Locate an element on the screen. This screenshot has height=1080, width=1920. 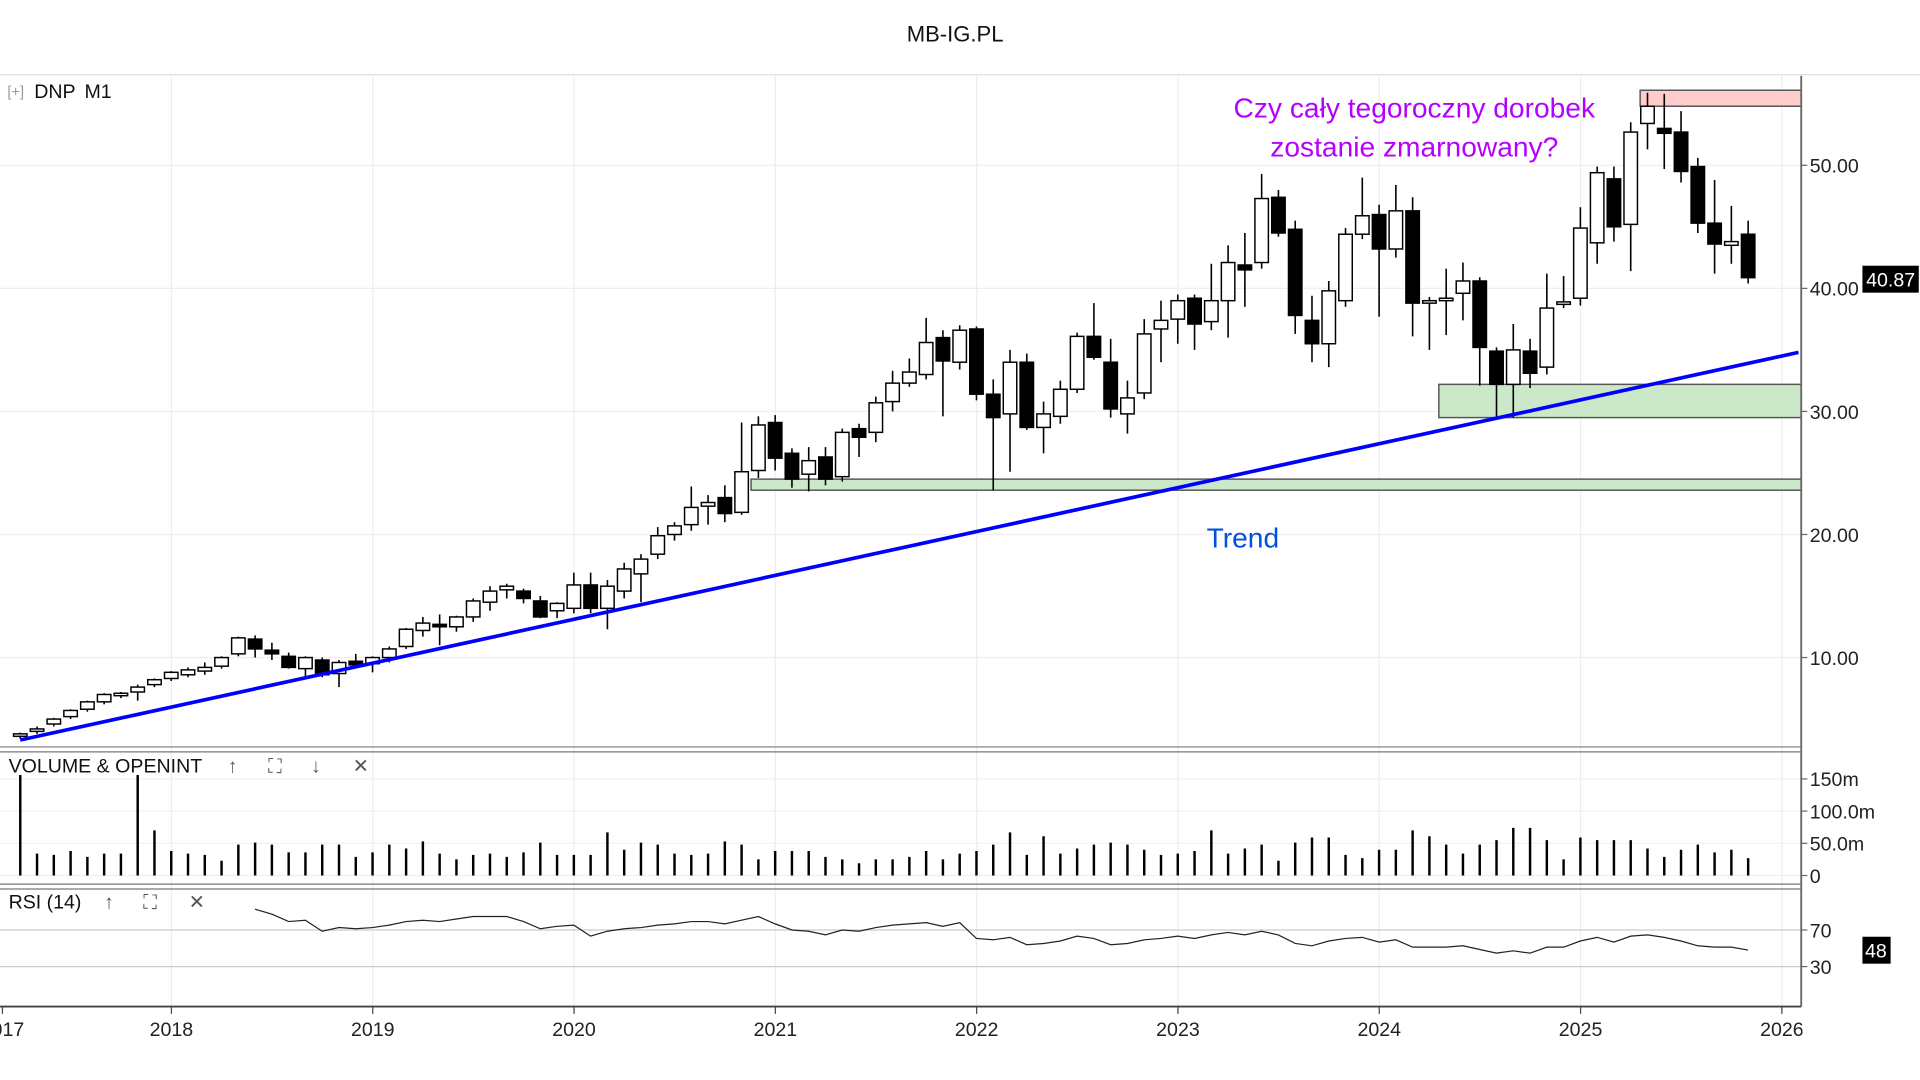
year-tick-label: 2026 is located at coordinates (1782, 1030).